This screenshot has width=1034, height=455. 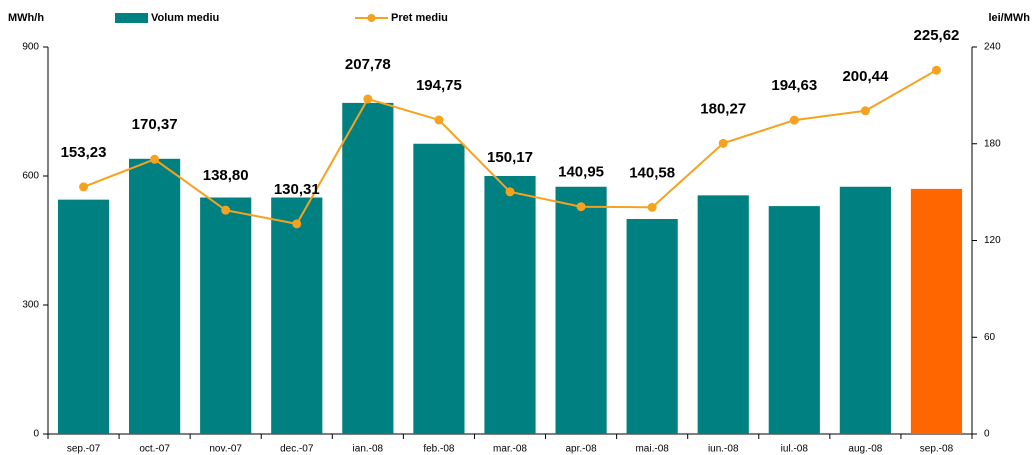 I want to click on x-tick-label: ian.-08, so click(x=368, y=449).